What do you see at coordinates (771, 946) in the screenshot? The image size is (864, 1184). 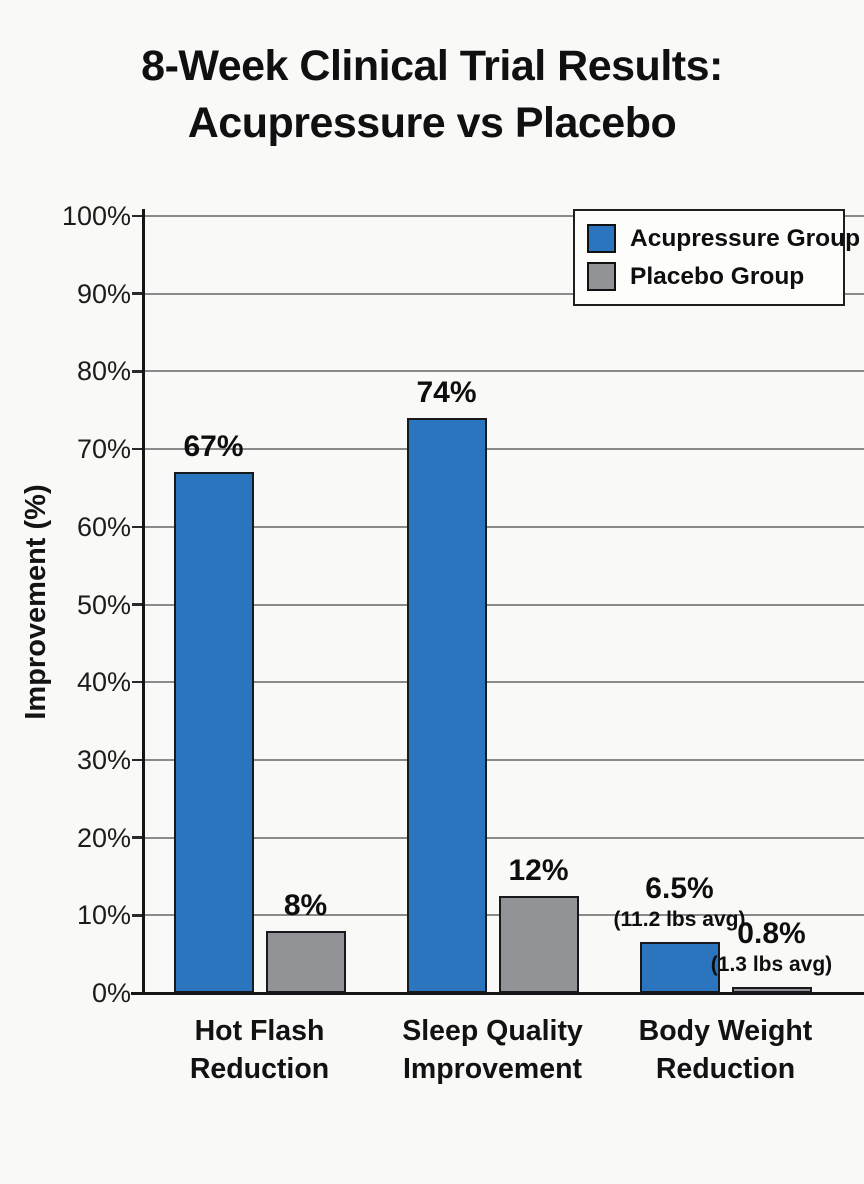 I see `bar-value-label: 0.8% (1.3 lbs avg)` at bounding box center [771, 946].